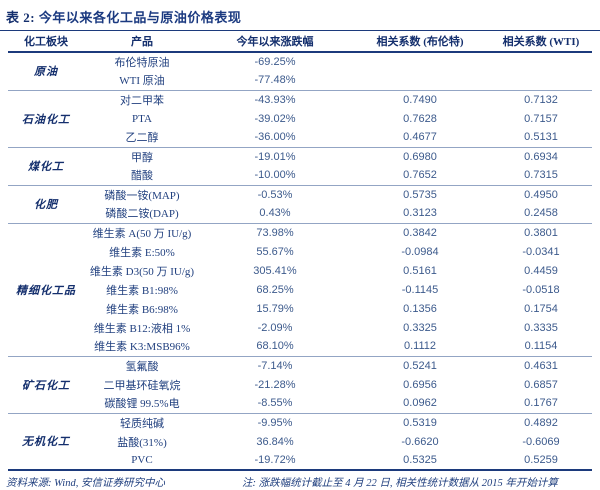  I want to click on corr-brent-cell: 0.3842, so click(420, 232).